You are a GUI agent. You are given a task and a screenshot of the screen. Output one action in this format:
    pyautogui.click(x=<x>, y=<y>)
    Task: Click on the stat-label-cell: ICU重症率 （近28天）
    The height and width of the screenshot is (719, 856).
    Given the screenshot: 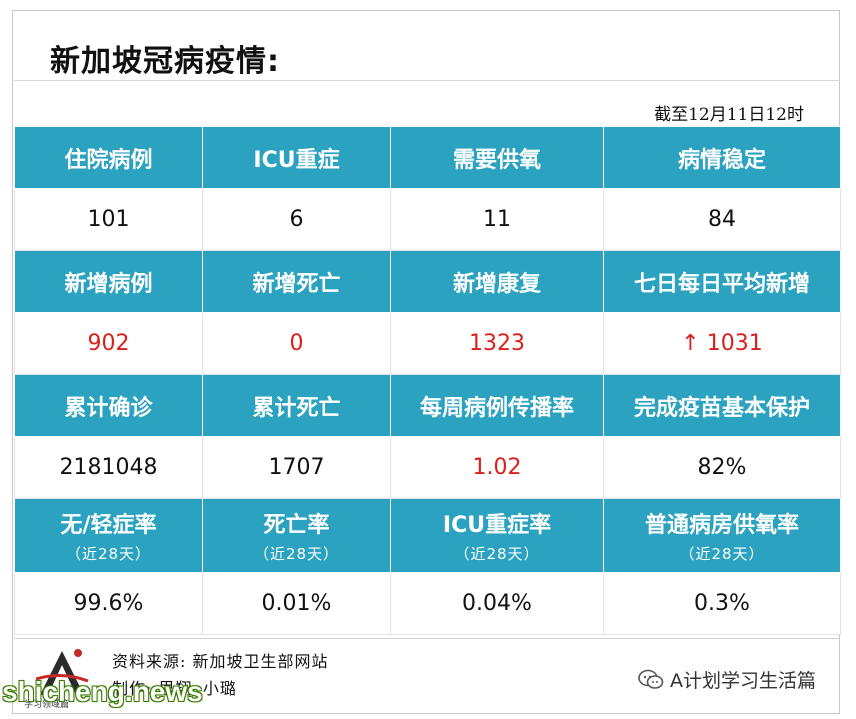 What is the action you would take?
    pyautogui.click(x=497, y=535)
    